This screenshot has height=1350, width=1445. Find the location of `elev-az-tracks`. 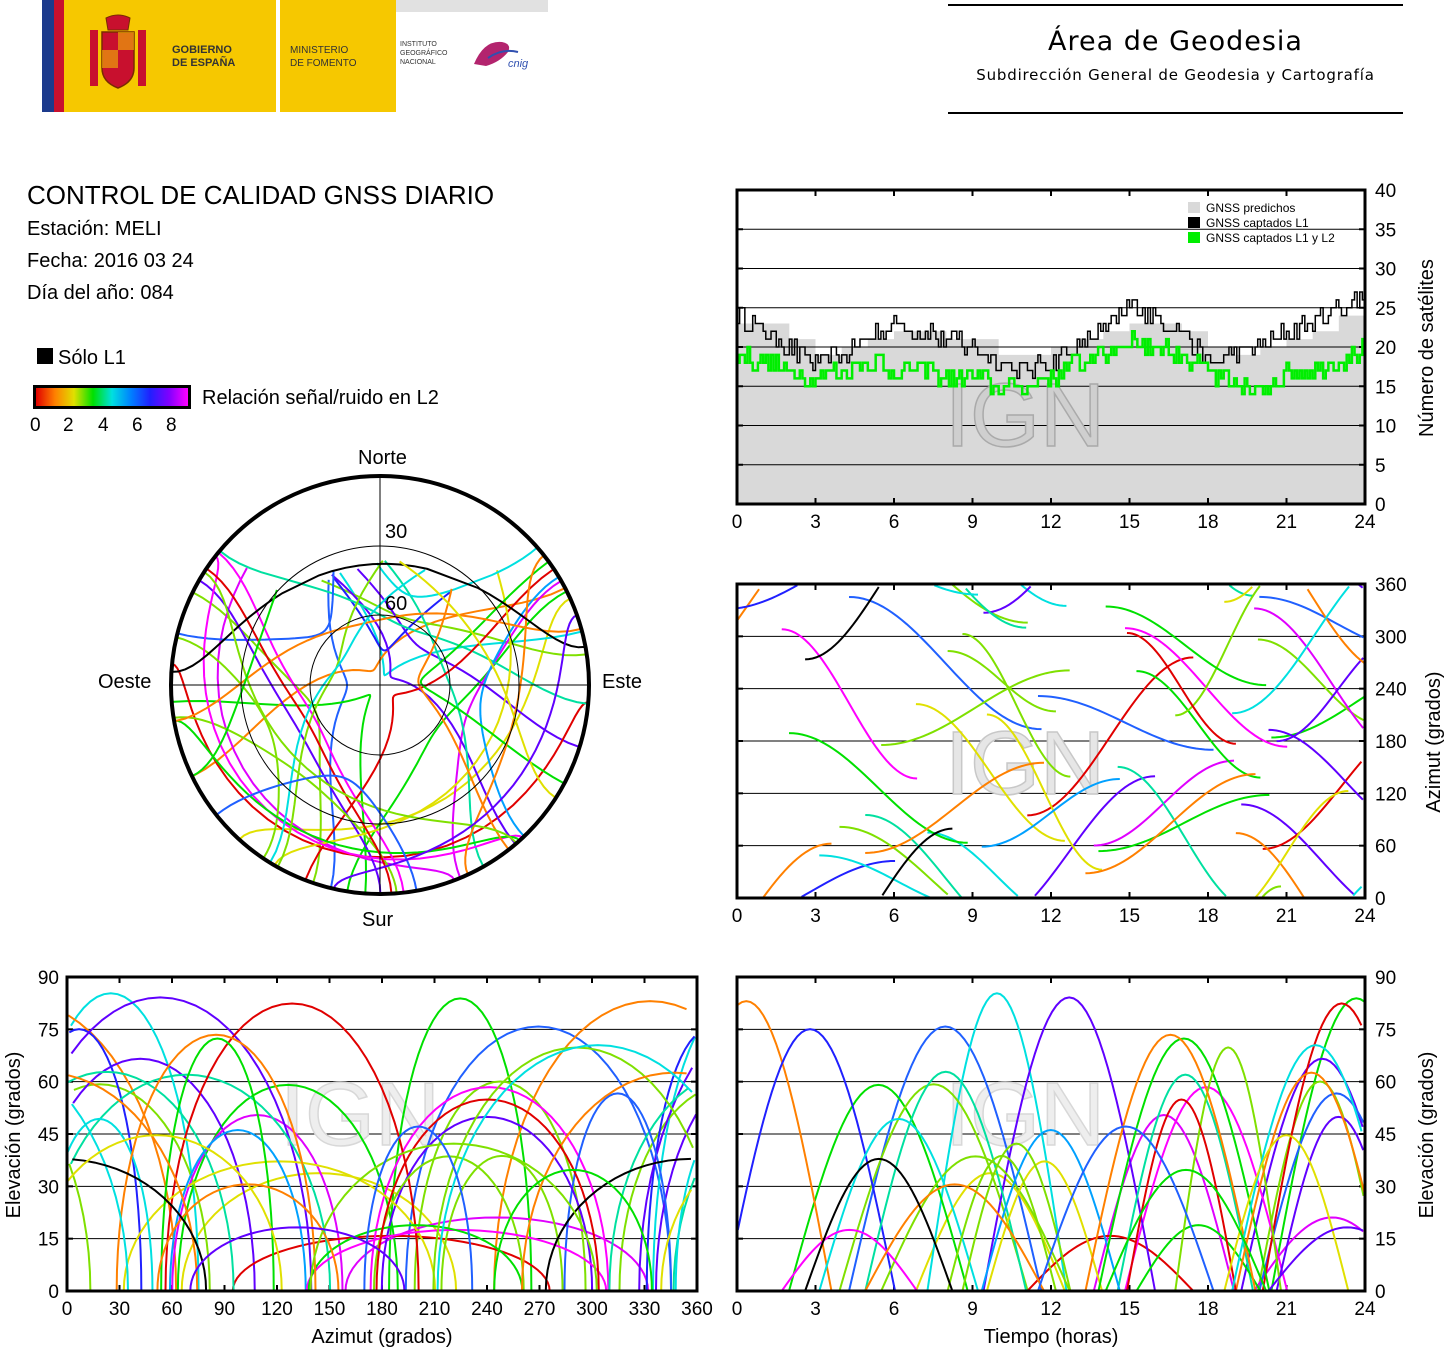

elev-az-tracks is located at coordinates (381, 1142).